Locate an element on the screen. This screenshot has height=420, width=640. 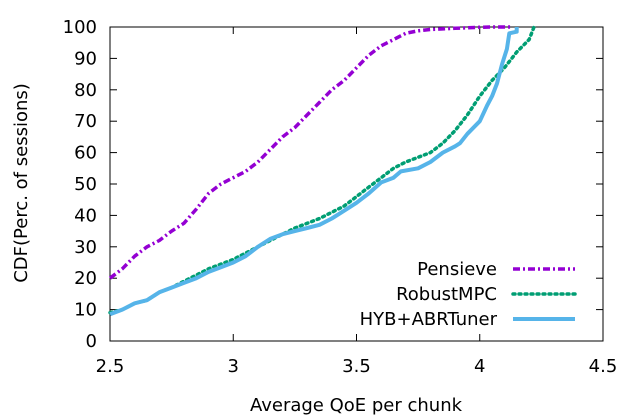
x-tick-label: 3.5 is located at coordinates (356, 366).